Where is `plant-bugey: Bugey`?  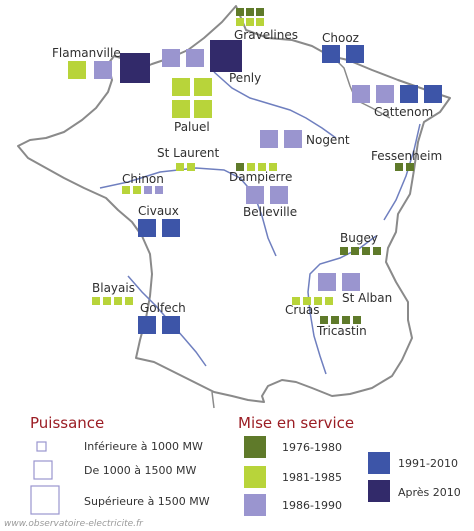 plant-bugey: Bugey is located at coordinates (360, 243).